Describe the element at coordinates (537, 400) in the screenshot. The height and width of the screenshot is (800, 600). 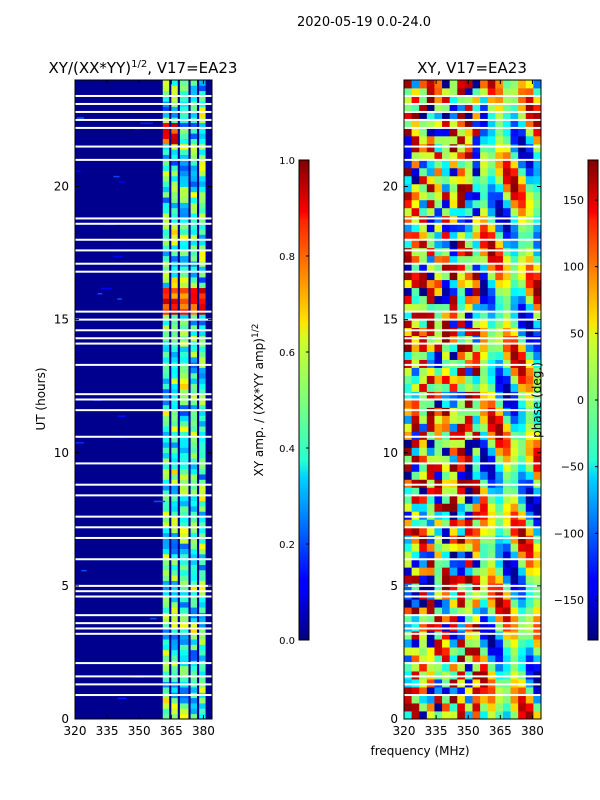
I see `phase-colorbar-label: phase (deg.)` at that location.